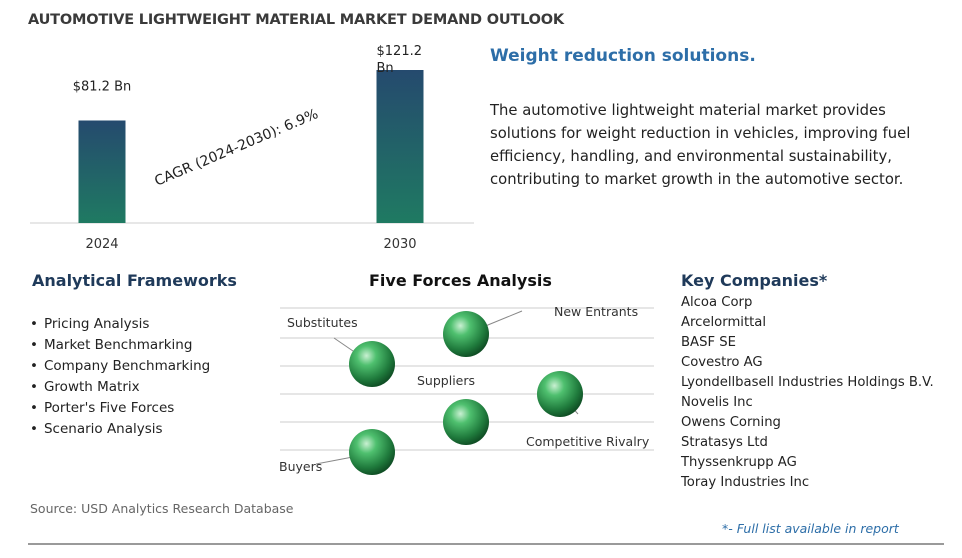  What do you see at coordinates (731, 422) in the screenshot?
I see `company-item: Owens Corning` at bounding box center [731, 422].